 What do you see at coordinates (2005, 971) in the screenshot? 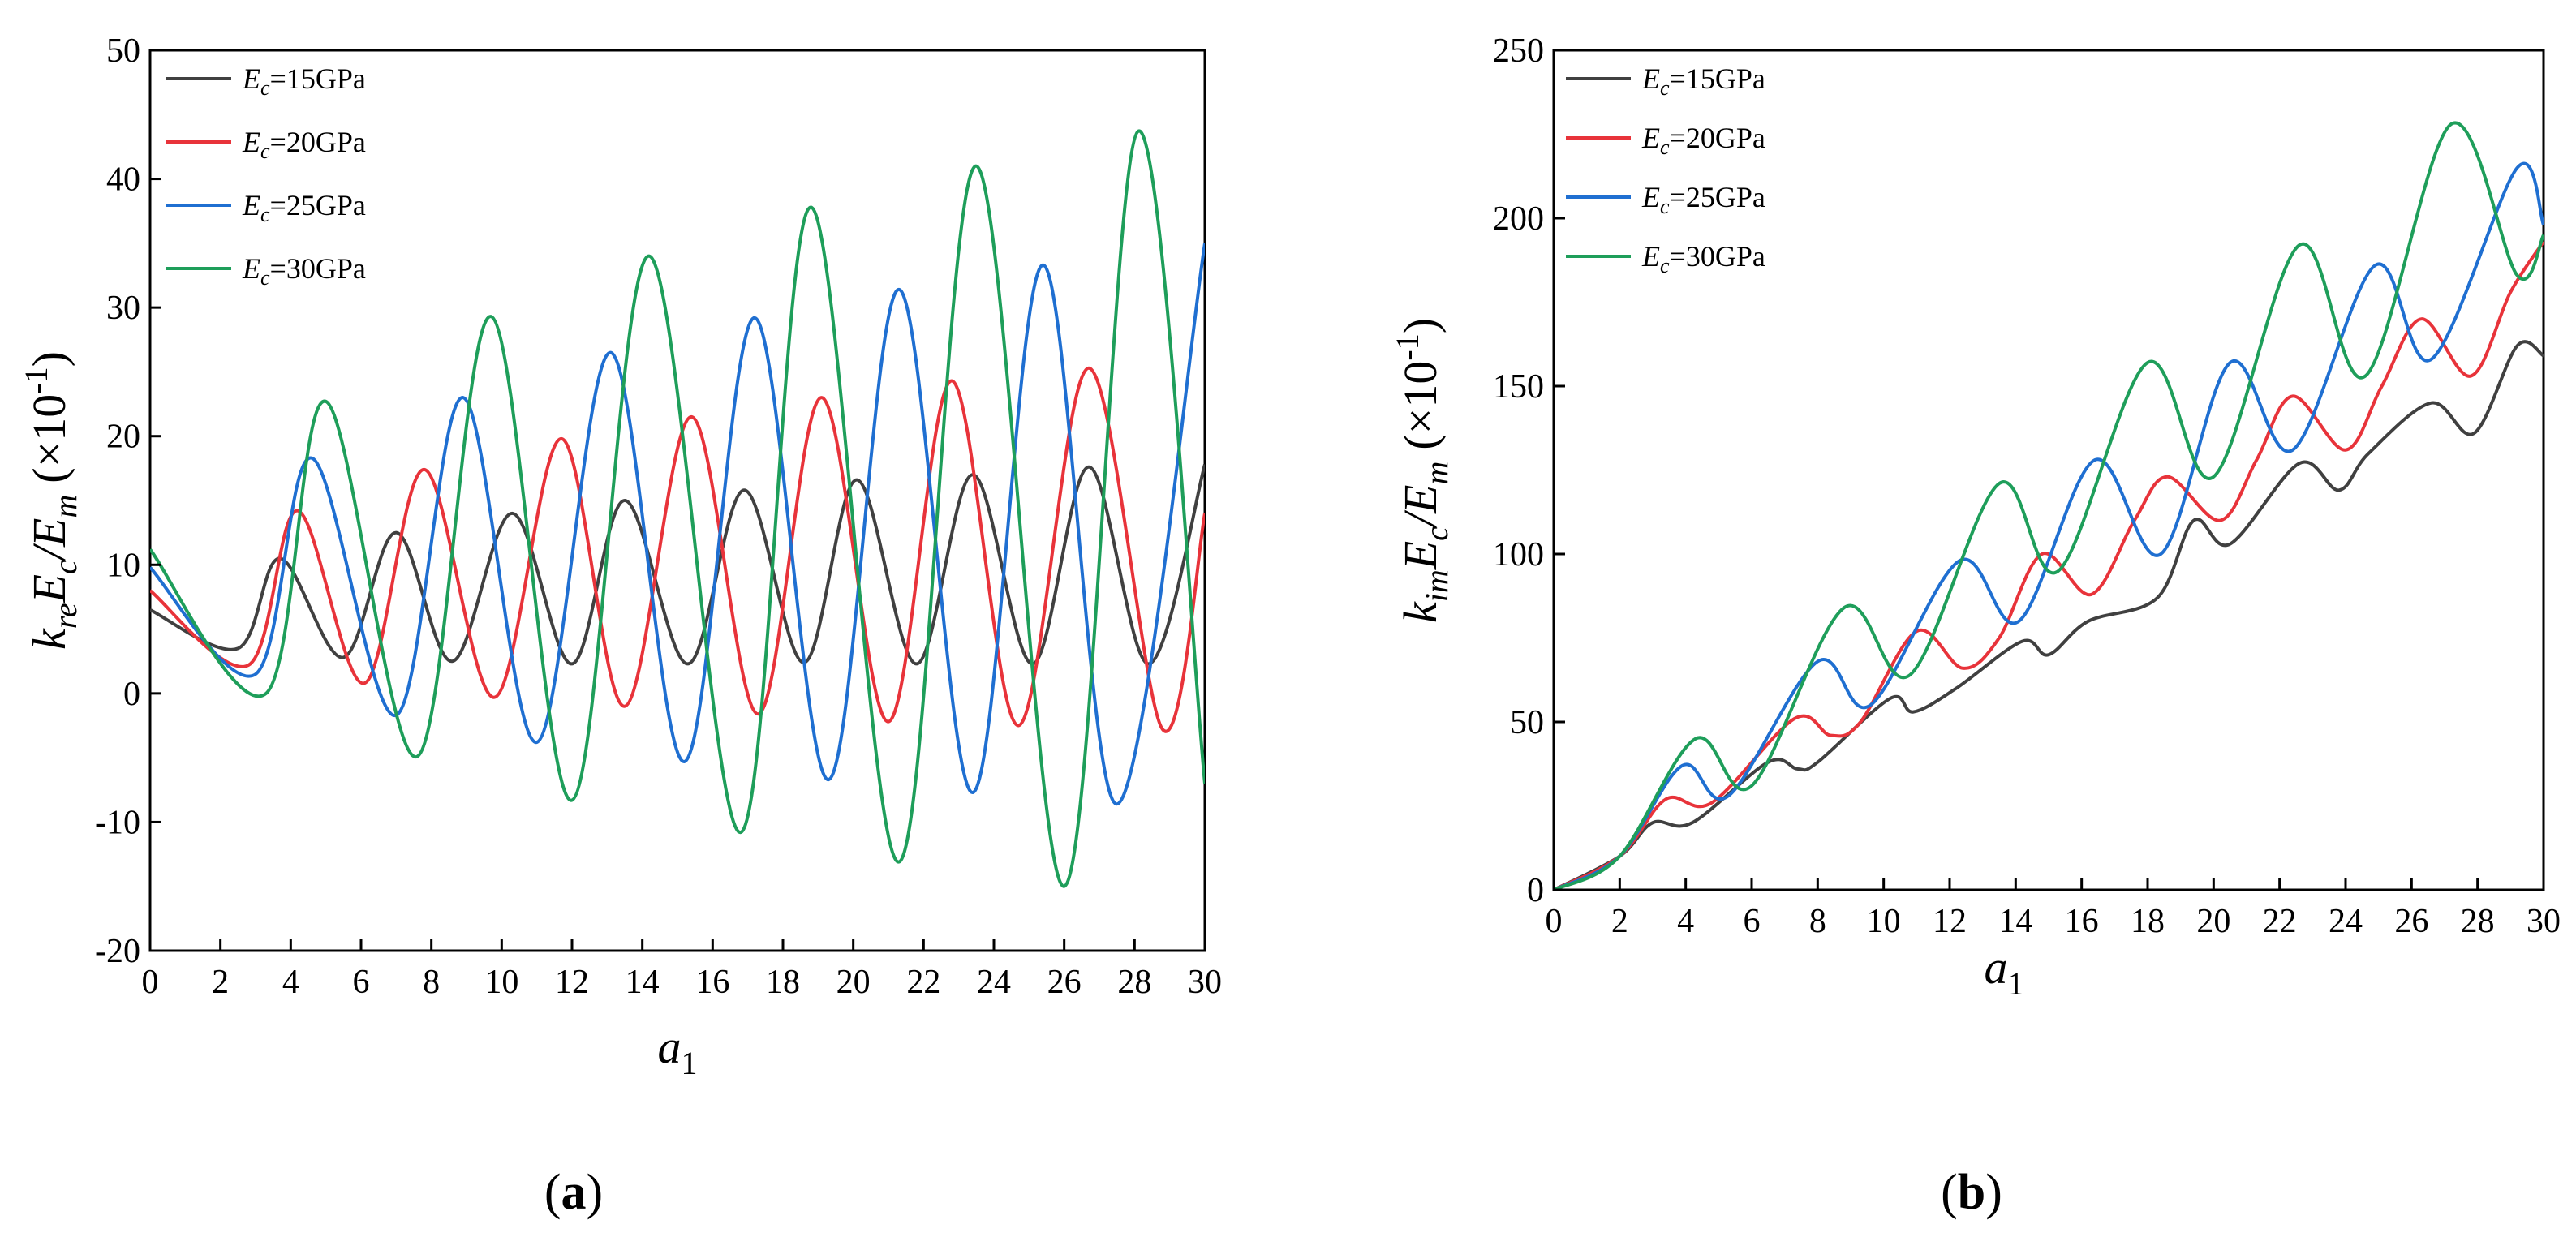
I see `x-axis-label-b: a1` at bounding box center [2005, 971].